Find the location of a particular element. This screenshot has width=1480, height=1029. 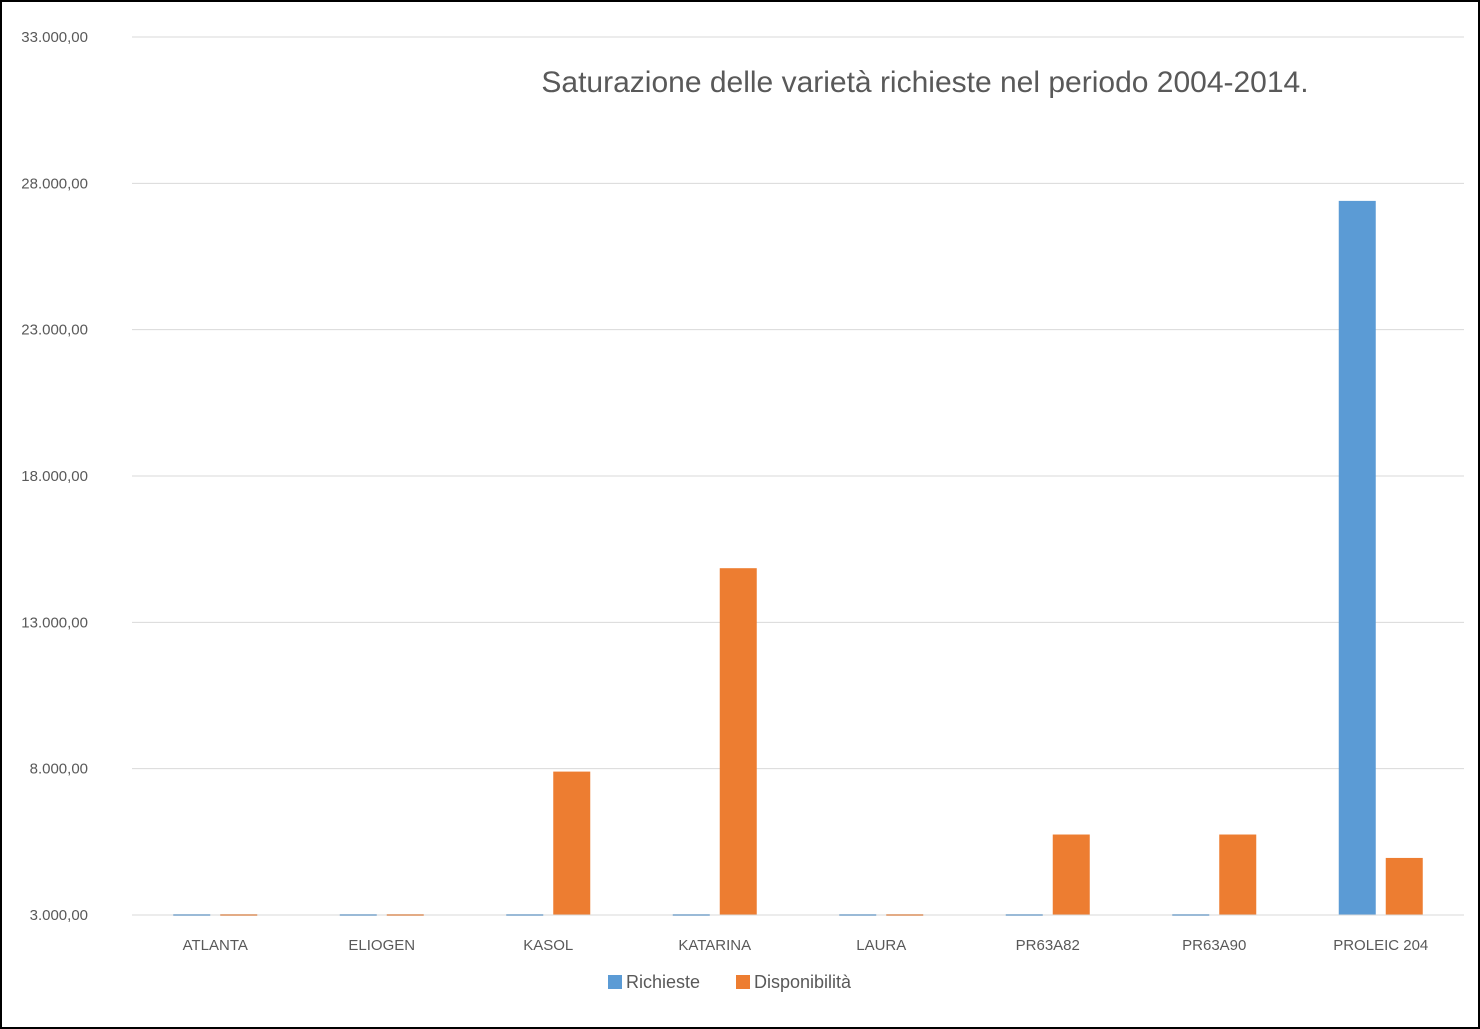

y-tick-label: 3.000,00 is located at coordinates (59, 915).